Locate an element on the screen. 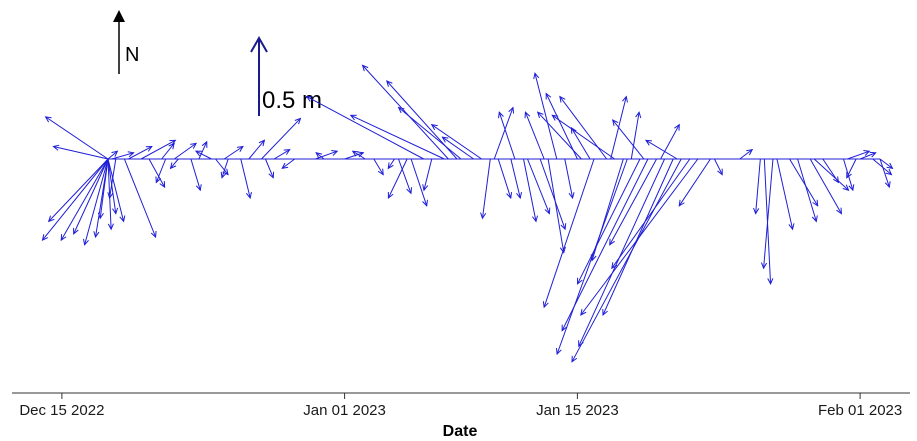 Image resolution: width=917 pixels, height=441 pixels. x-tick-label: Dec 15 2022 is located at coordinates (61, 410).